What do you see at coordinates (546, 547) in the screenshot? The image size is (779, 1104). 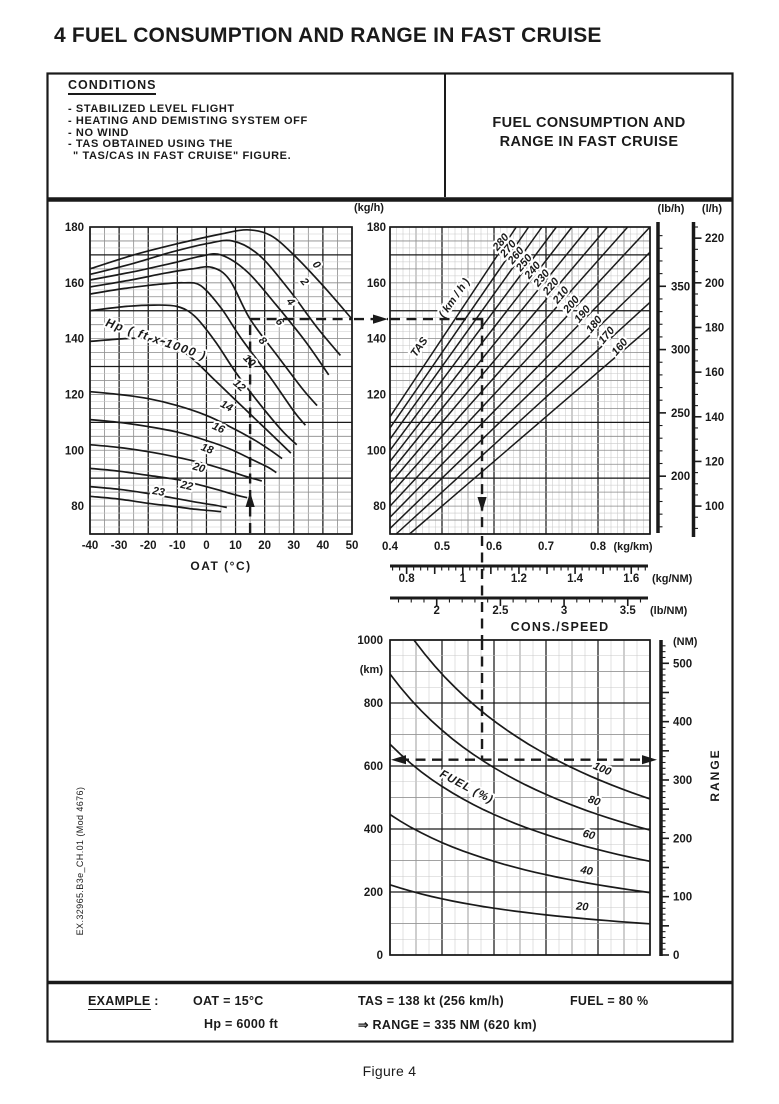 I see `svg-text: 0.7` at bounding box center [546, 547].